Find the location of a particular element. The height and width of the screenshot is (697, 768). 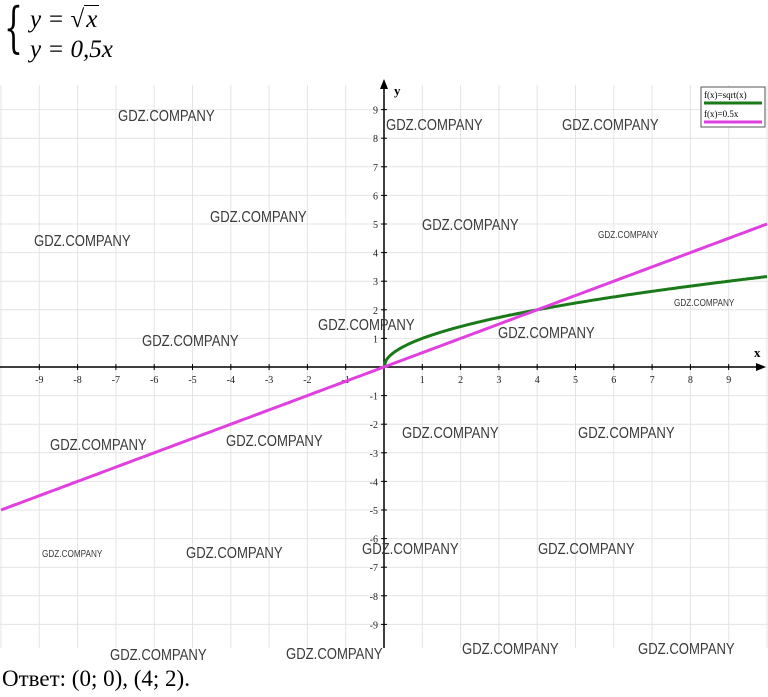

x-tick-label: -3 is located at coordinates (269, 380).